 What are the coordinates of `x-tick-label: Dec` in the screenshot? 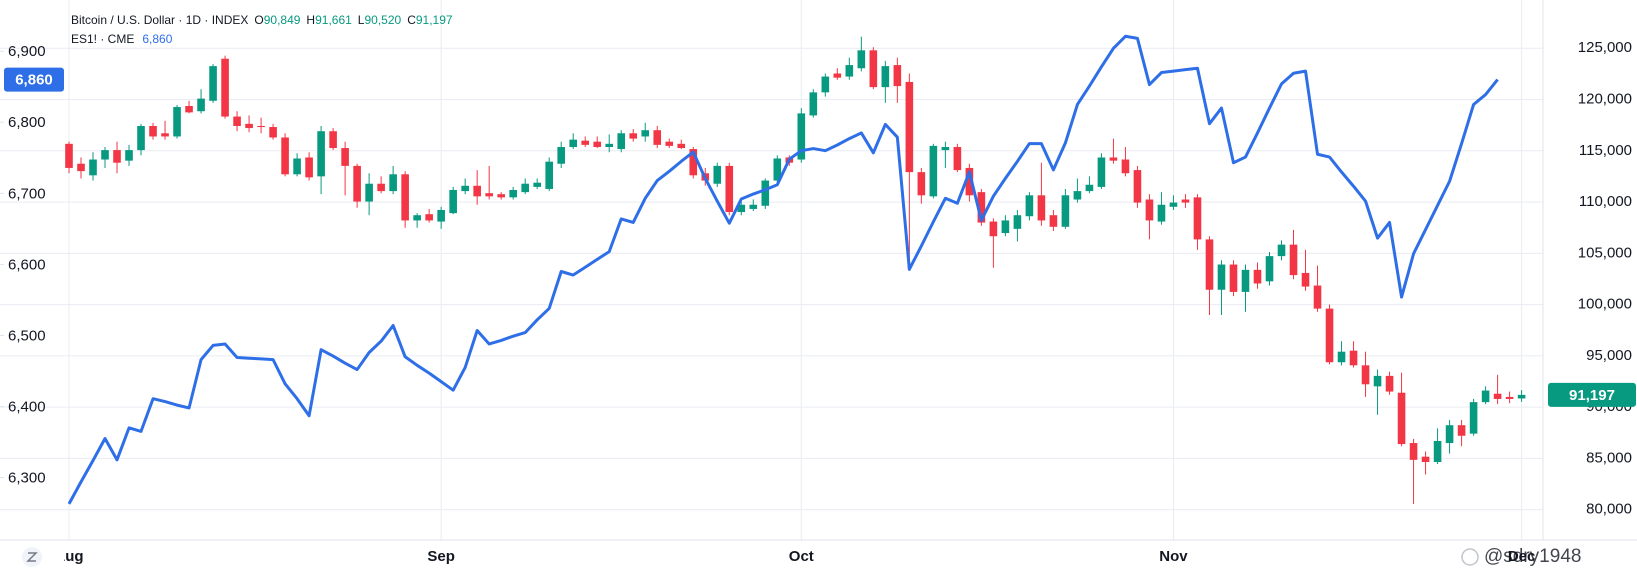 It's located at (1522, 556).